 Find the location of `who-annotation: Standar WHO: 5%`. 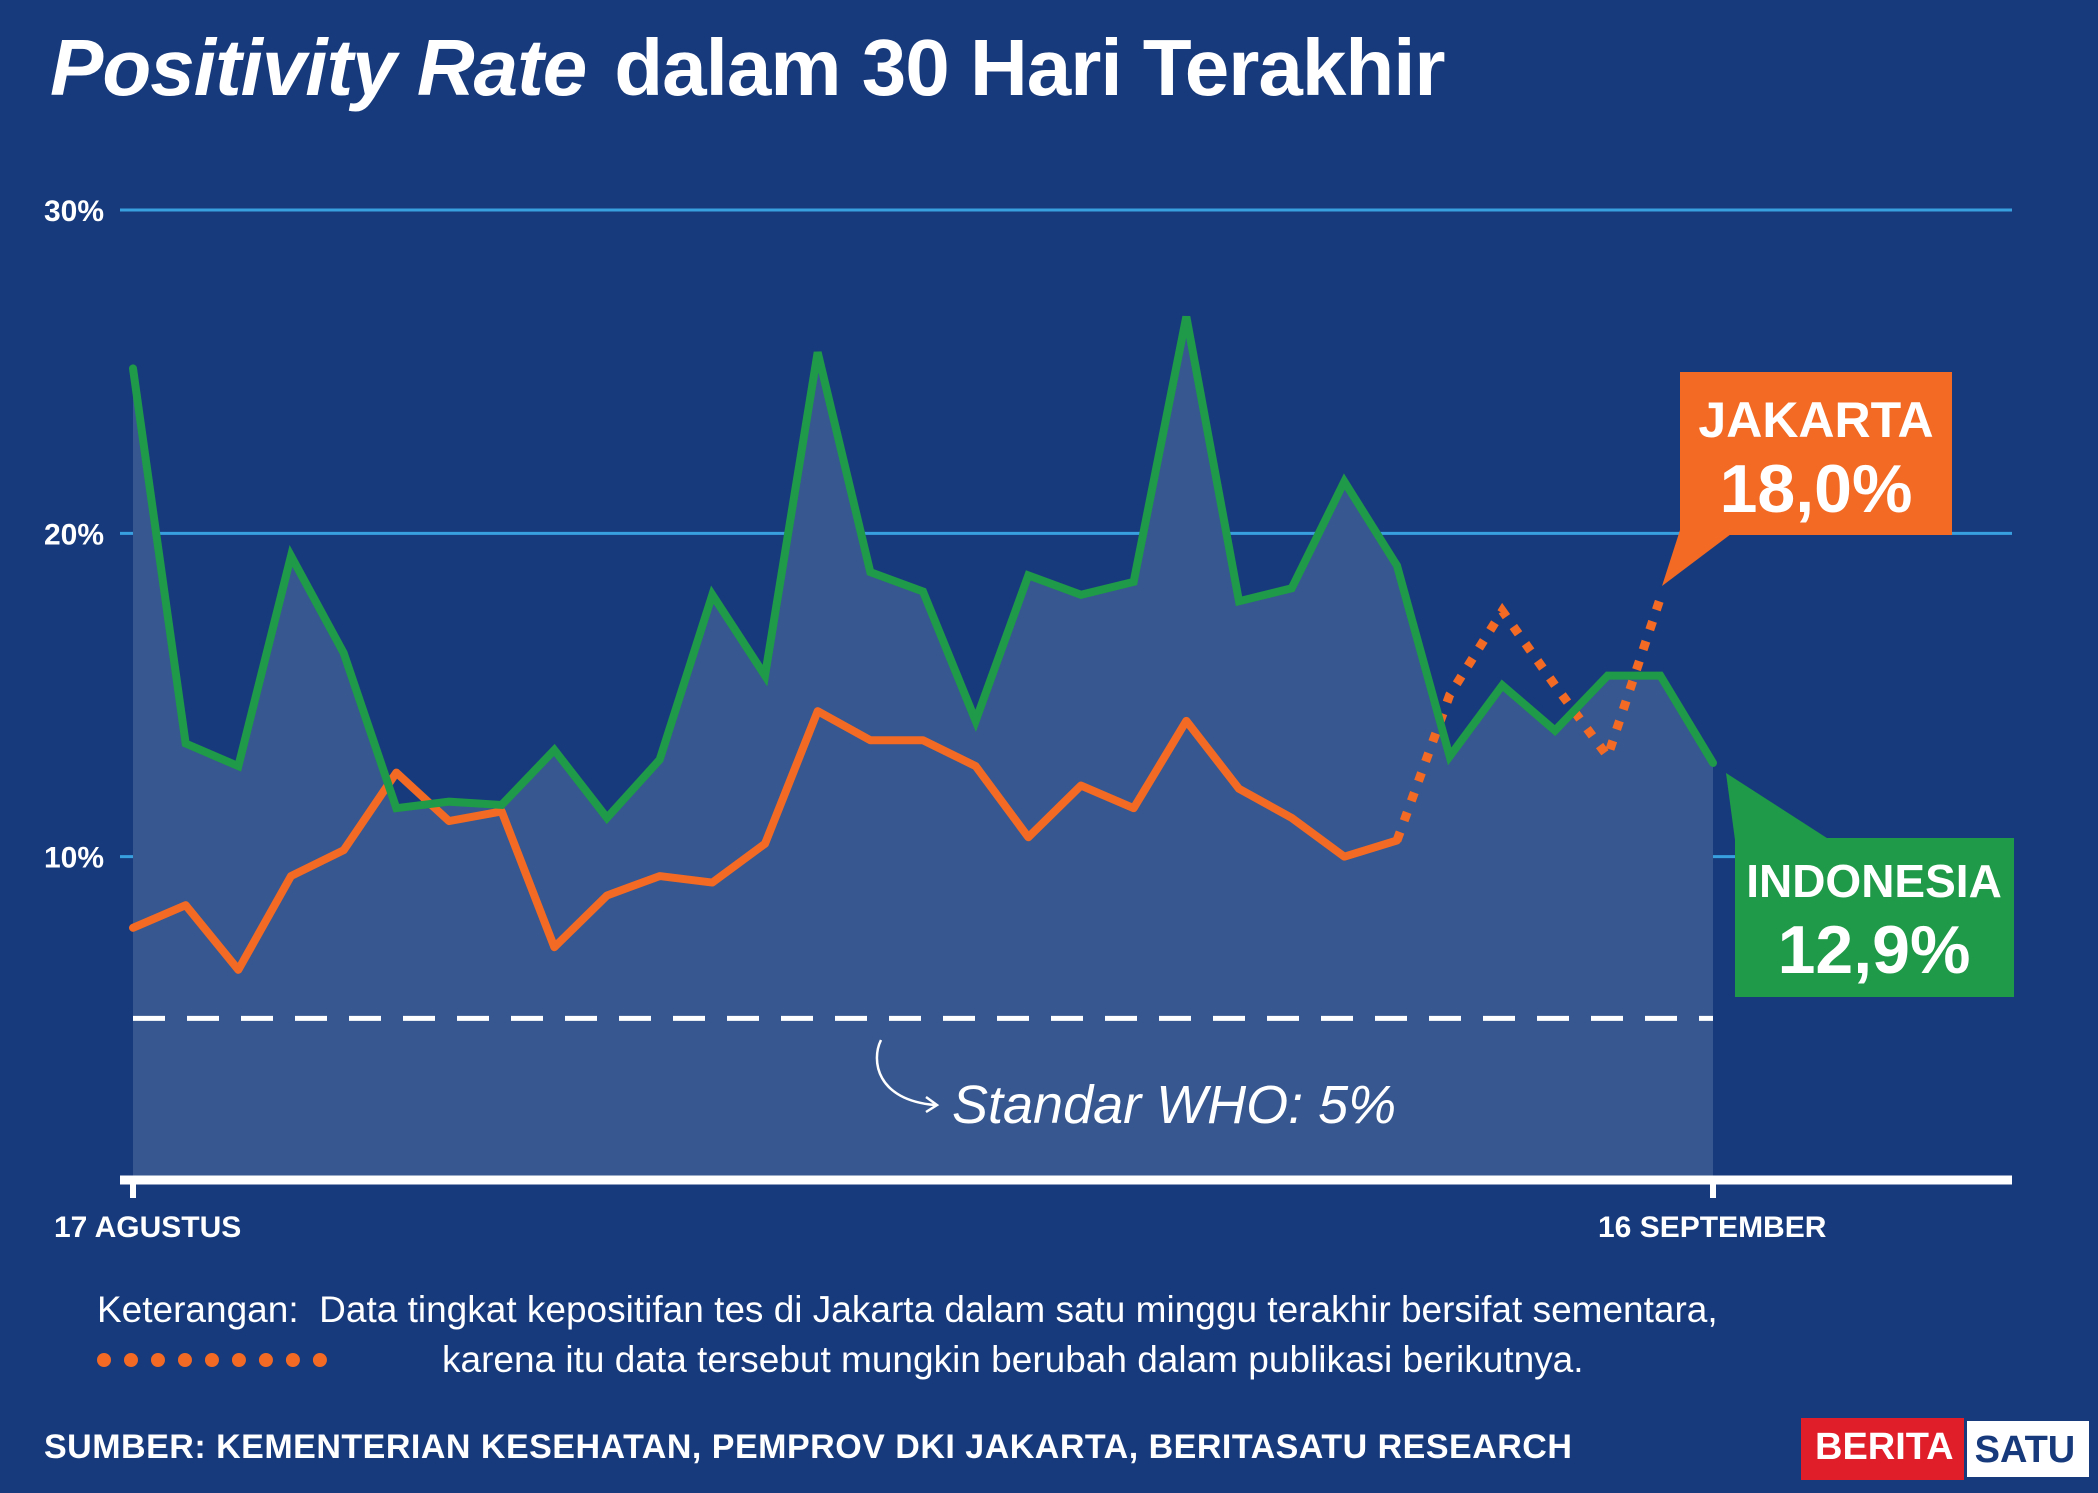

who-annotation: Standar WHO: 5% is located at coordinates (1135, 1087).